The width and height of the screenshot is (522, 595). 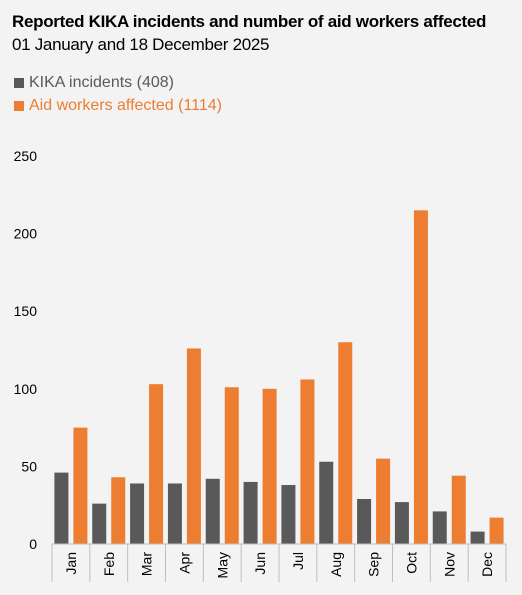 What do you see at coordinates (260, 563) in the screenshot?
I see `x-tick-label: Jun` at bounding box center [260, 563].